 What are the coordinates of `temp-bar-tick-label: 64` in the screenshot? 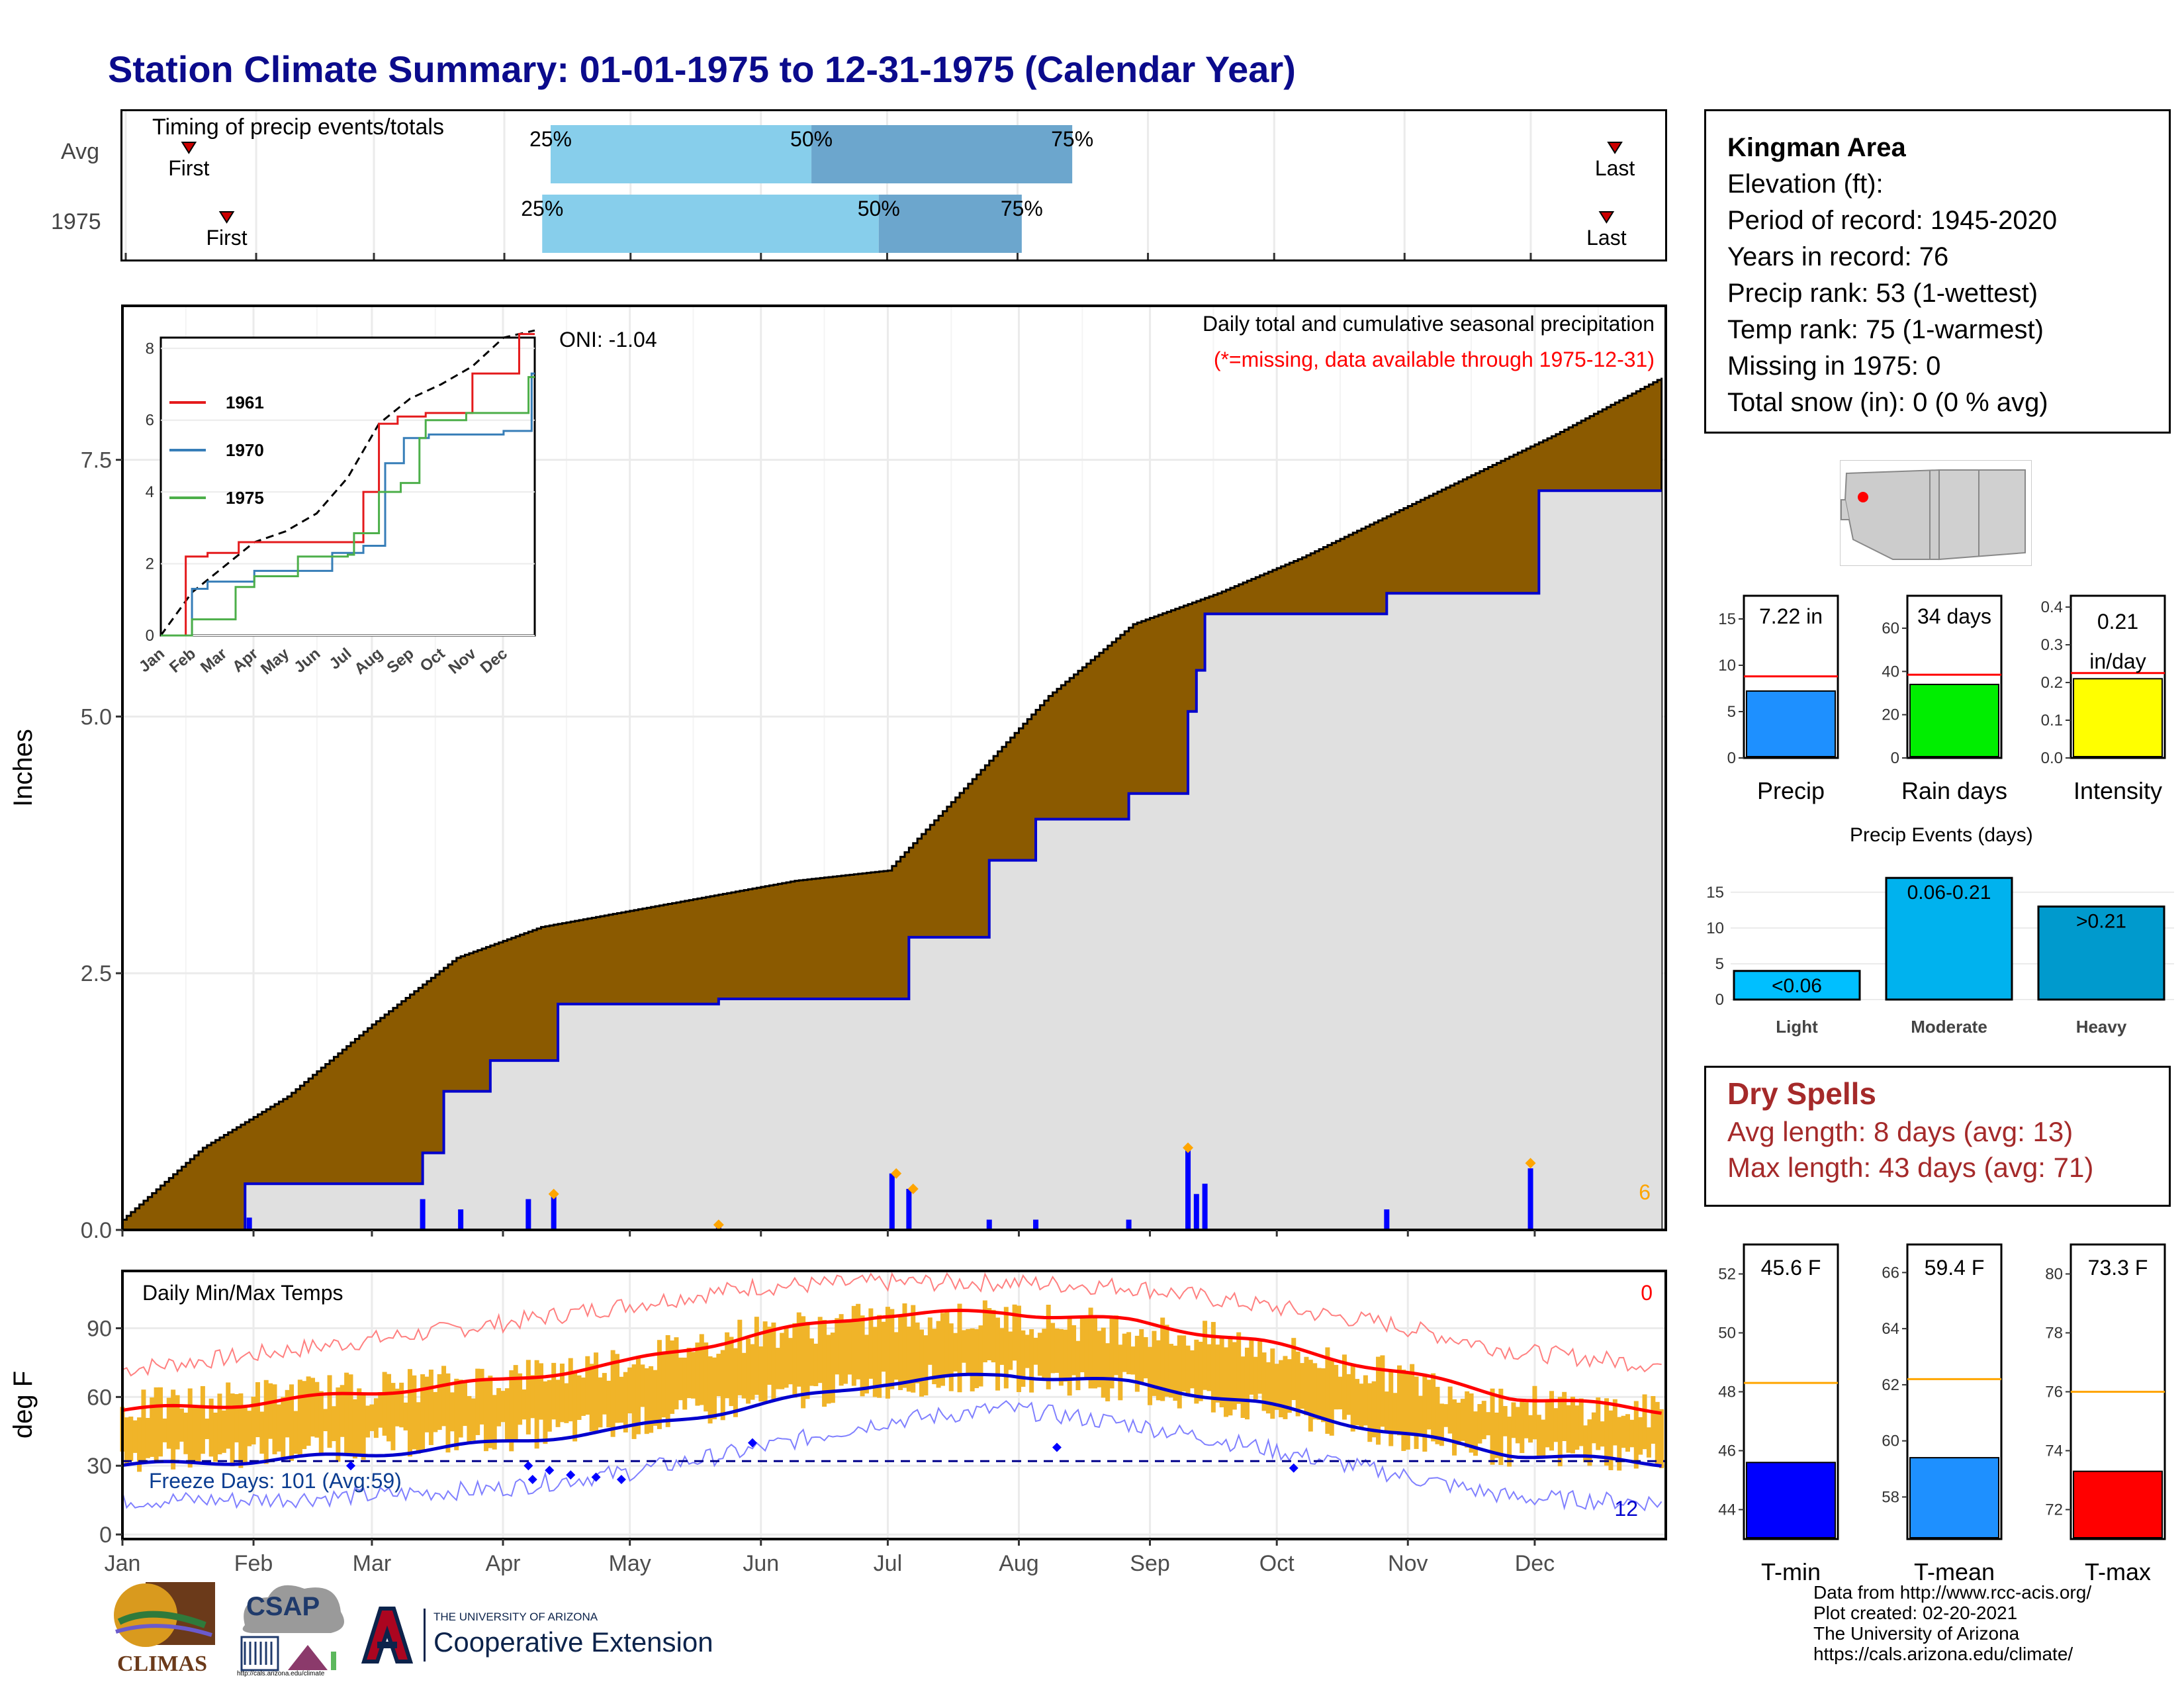 It's located at (1891, 1329).